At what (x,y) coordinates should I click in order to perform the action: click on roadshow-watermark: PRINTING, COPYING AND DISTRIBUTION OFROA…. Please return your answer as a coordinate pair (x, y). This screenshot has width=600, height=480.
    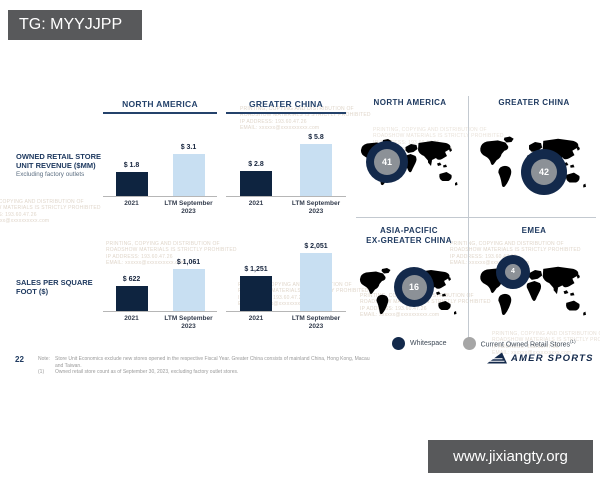
    Looking at the image, I should click on (50, 212).